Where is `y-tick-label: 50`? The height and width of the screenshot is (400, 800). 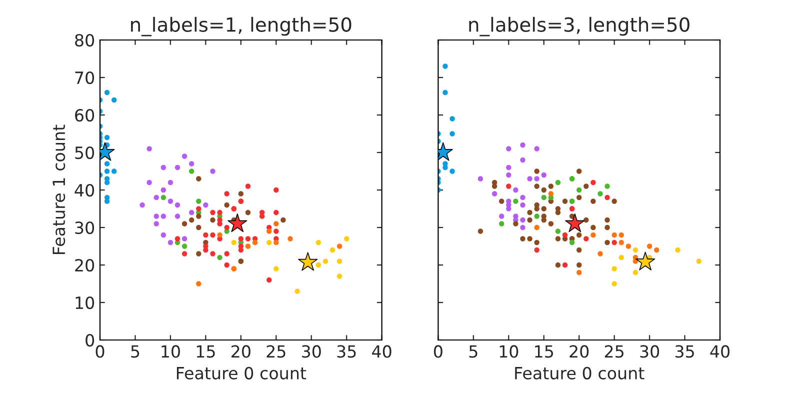 y-tick-label: 50 is located at coordinates (84, 153).